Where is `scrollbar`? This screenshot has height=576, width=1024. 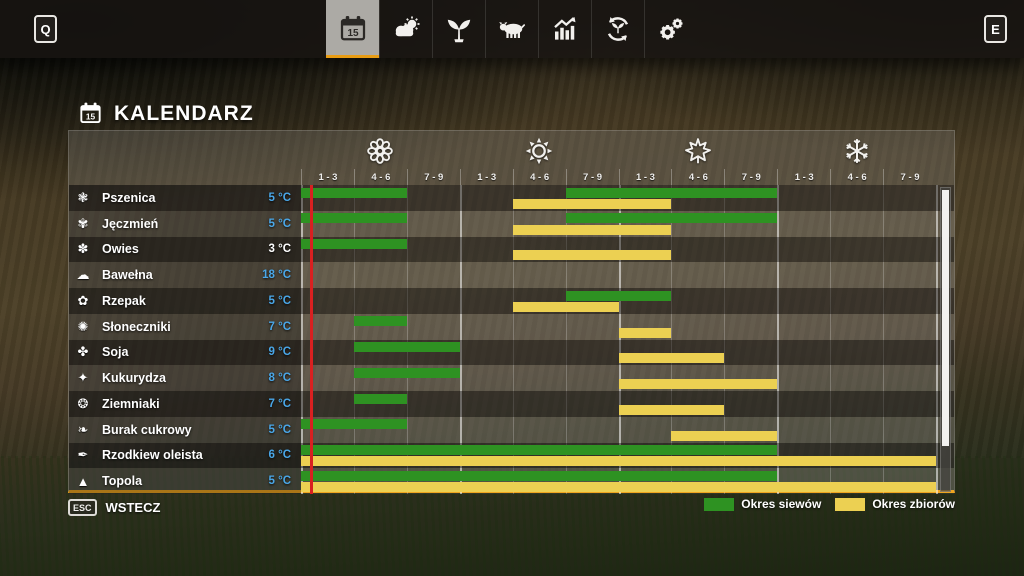 scrollbar is located at coordinates (945, 339).